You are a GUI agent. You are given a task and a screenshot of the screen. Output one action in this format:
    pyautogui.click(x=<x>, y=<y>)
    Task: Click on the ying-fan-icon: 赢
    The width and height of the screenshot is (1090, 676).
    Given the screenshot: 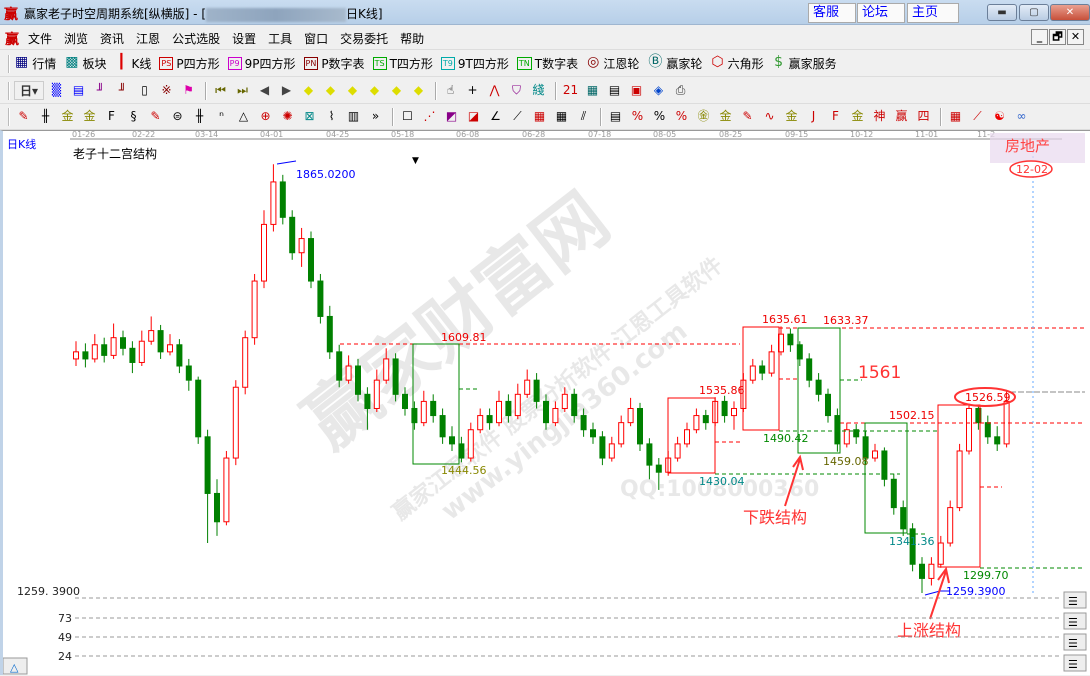 What is the action you would take?
    pyautogui.click(x=901, y=116)
    